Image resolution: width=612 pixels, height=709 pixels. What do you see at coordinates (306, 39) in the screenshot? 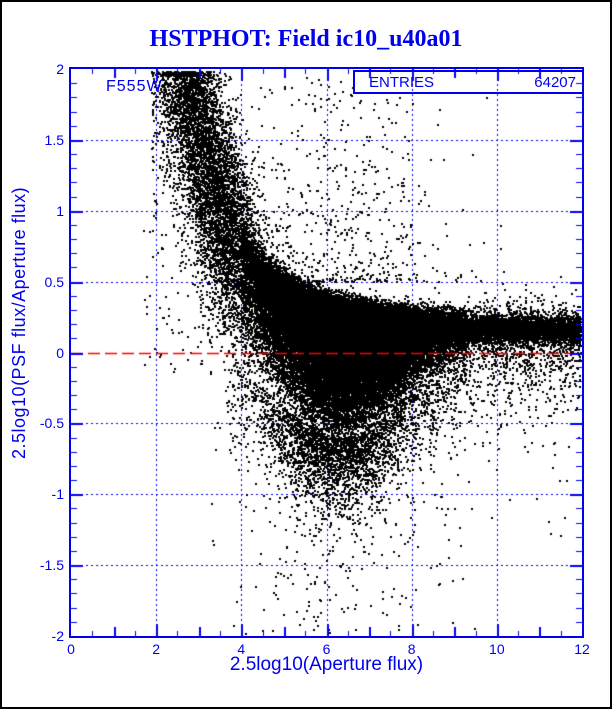
I see `page-title: HSTPHOT: Field ic10_u40a01` at bounding box center [306, 39].